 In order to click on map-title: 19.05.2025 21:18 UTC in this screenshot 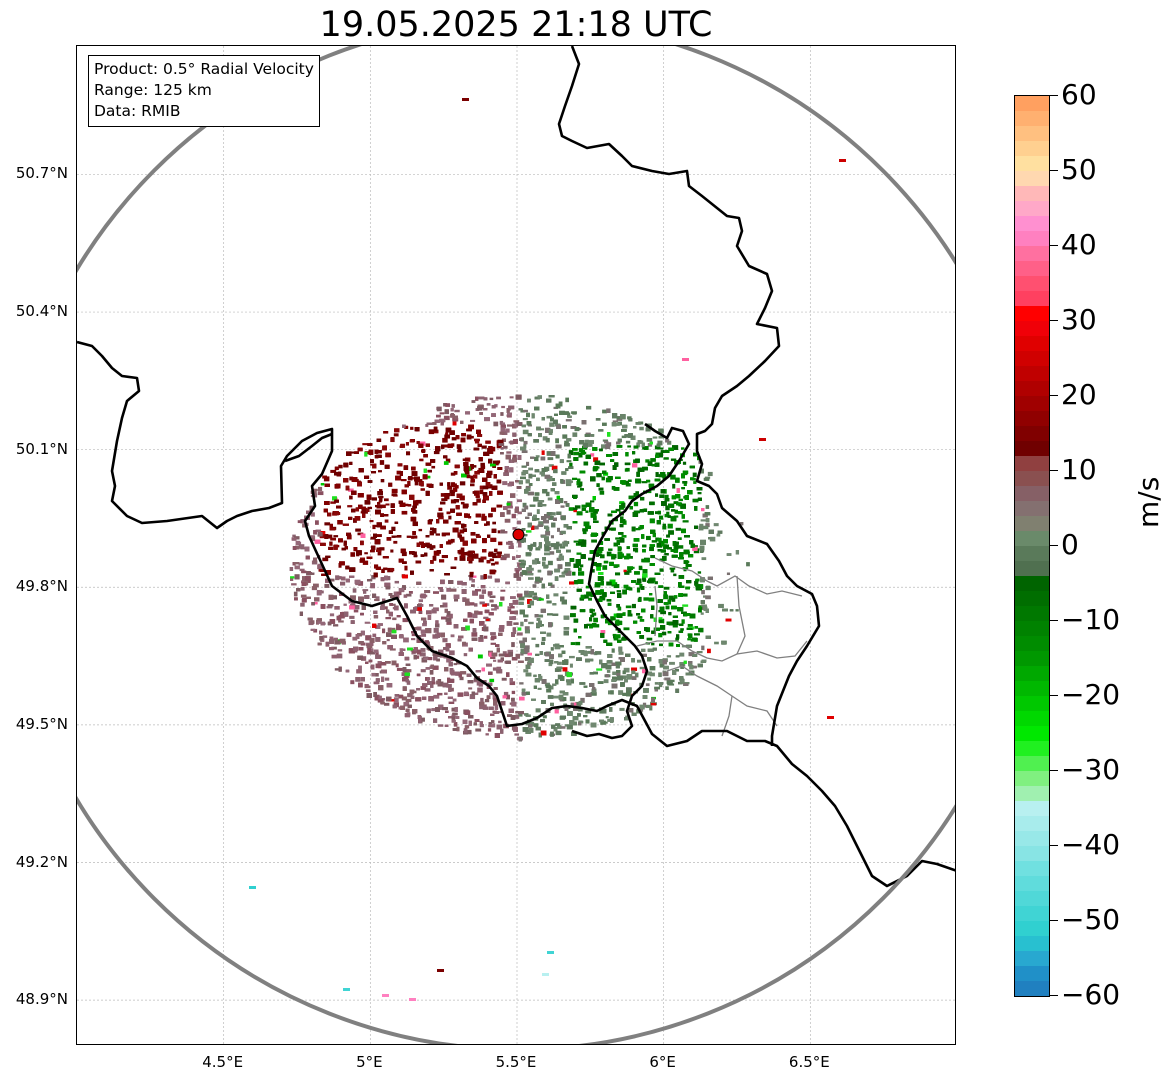, I will do `click(516, 25)`.